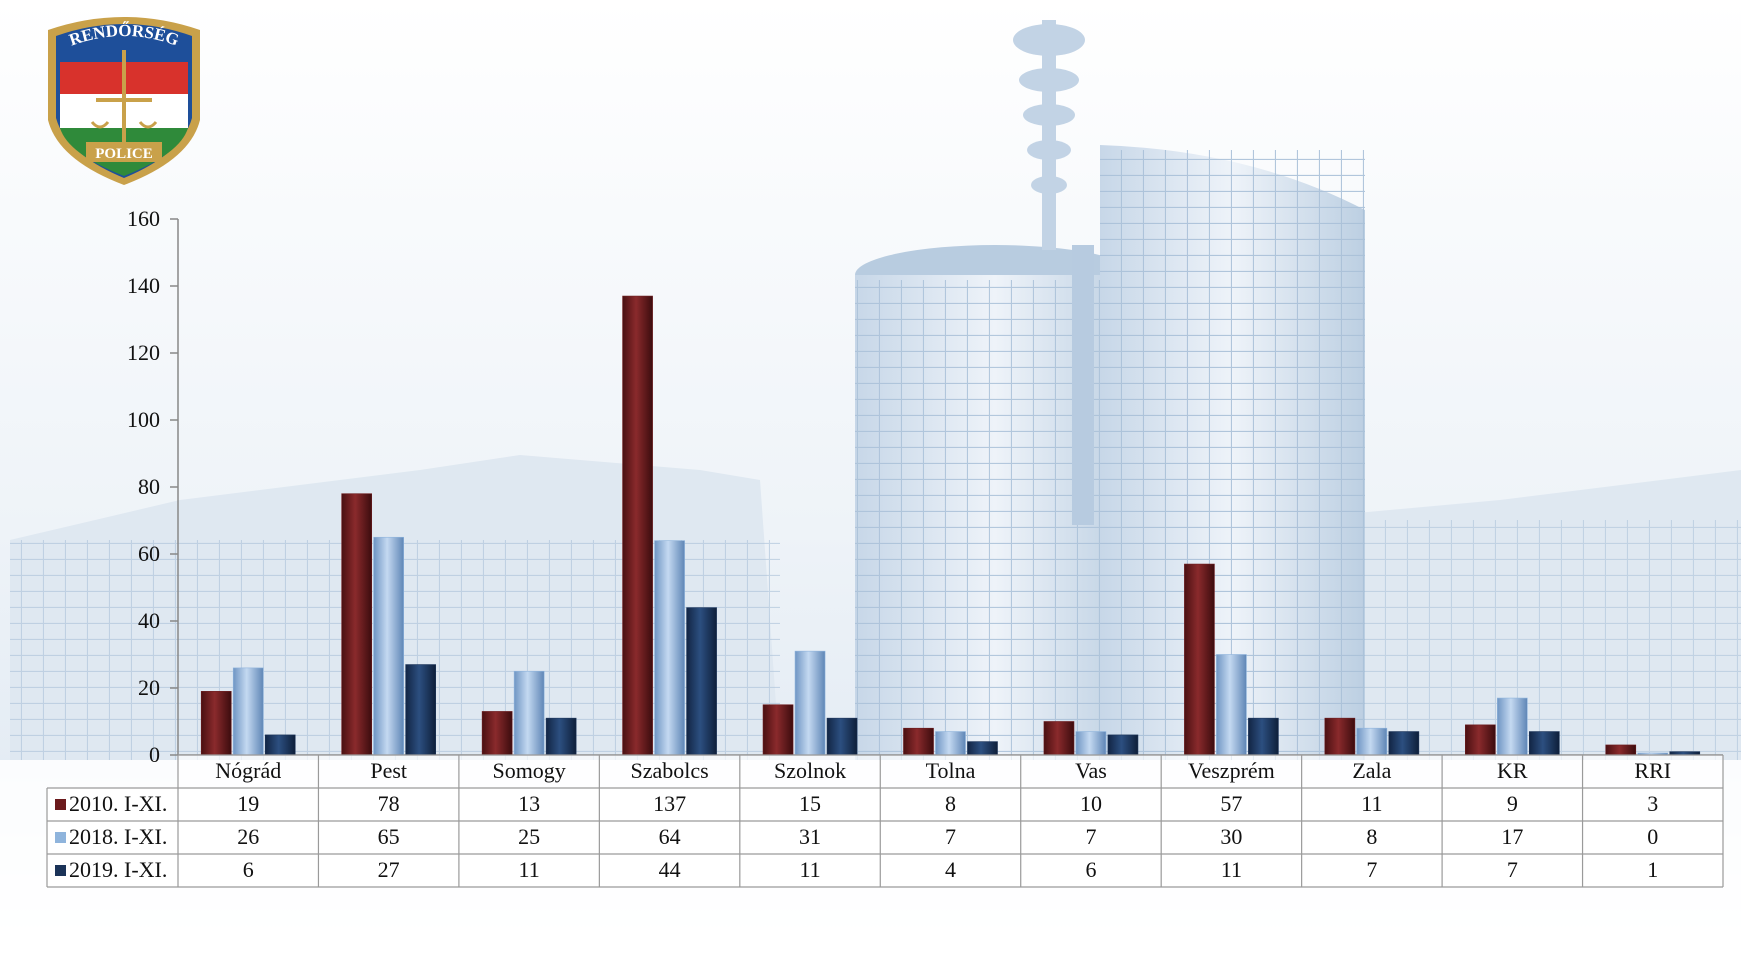 This screenshot has height=965, width=1741. I want to click on bar-2010-kr, so click(1480, 740).